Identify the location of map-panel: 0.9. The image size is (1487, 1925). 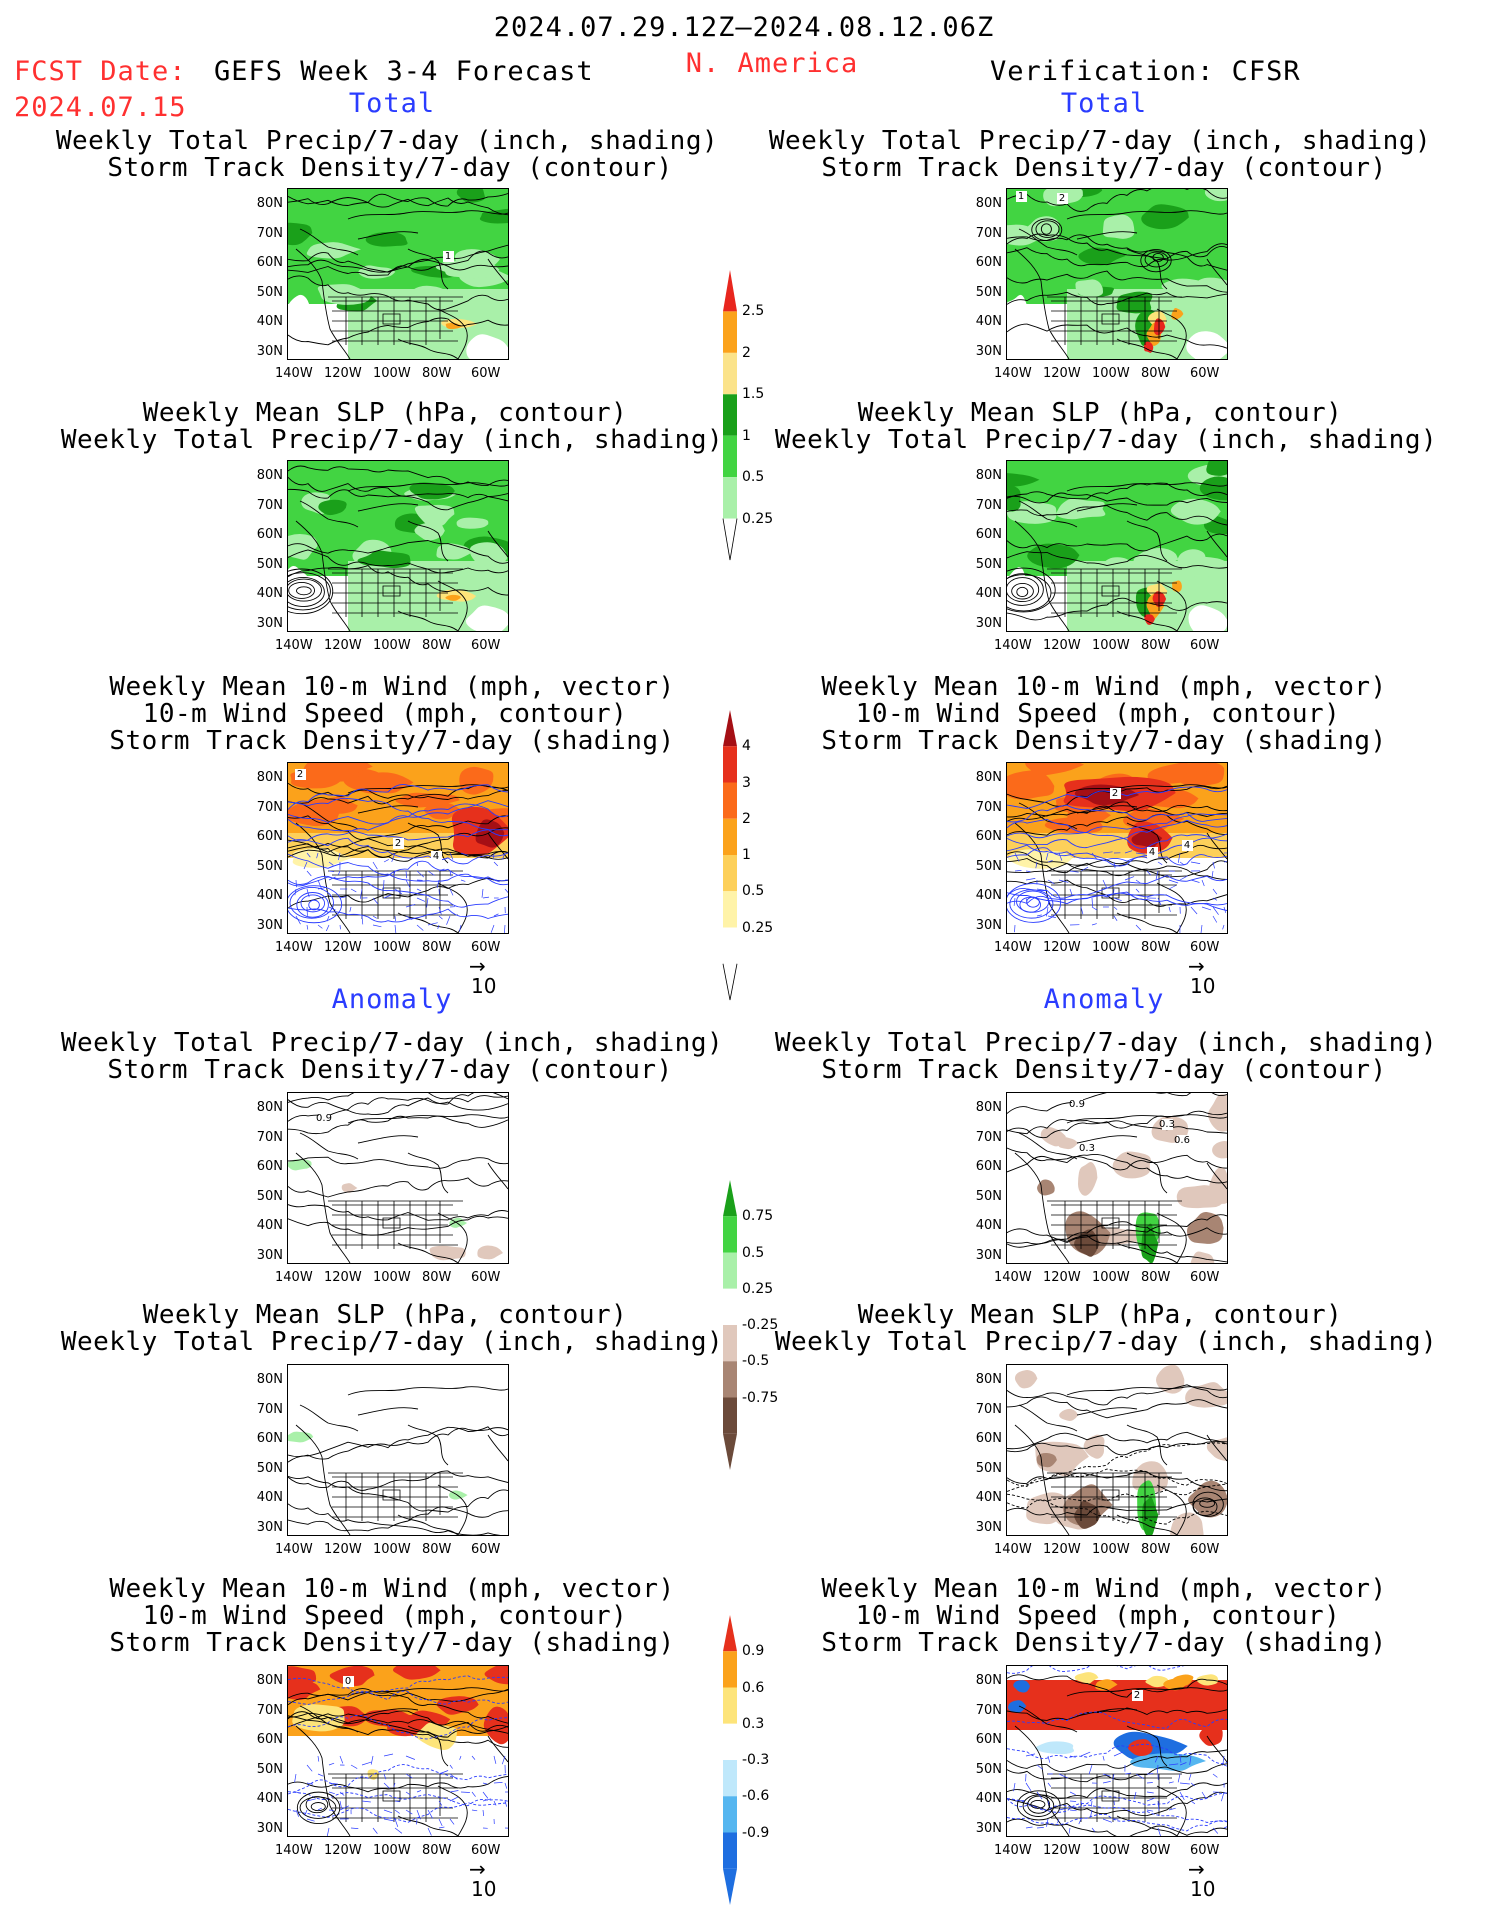
(398, 1178).